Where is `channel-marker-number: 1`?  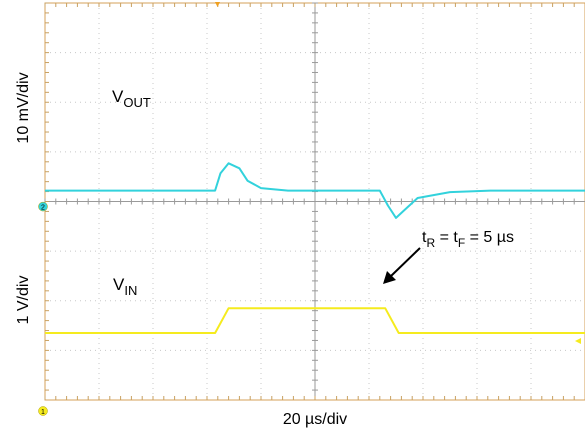 channel-marker-number: 1 is located at coordinates (43, 412).